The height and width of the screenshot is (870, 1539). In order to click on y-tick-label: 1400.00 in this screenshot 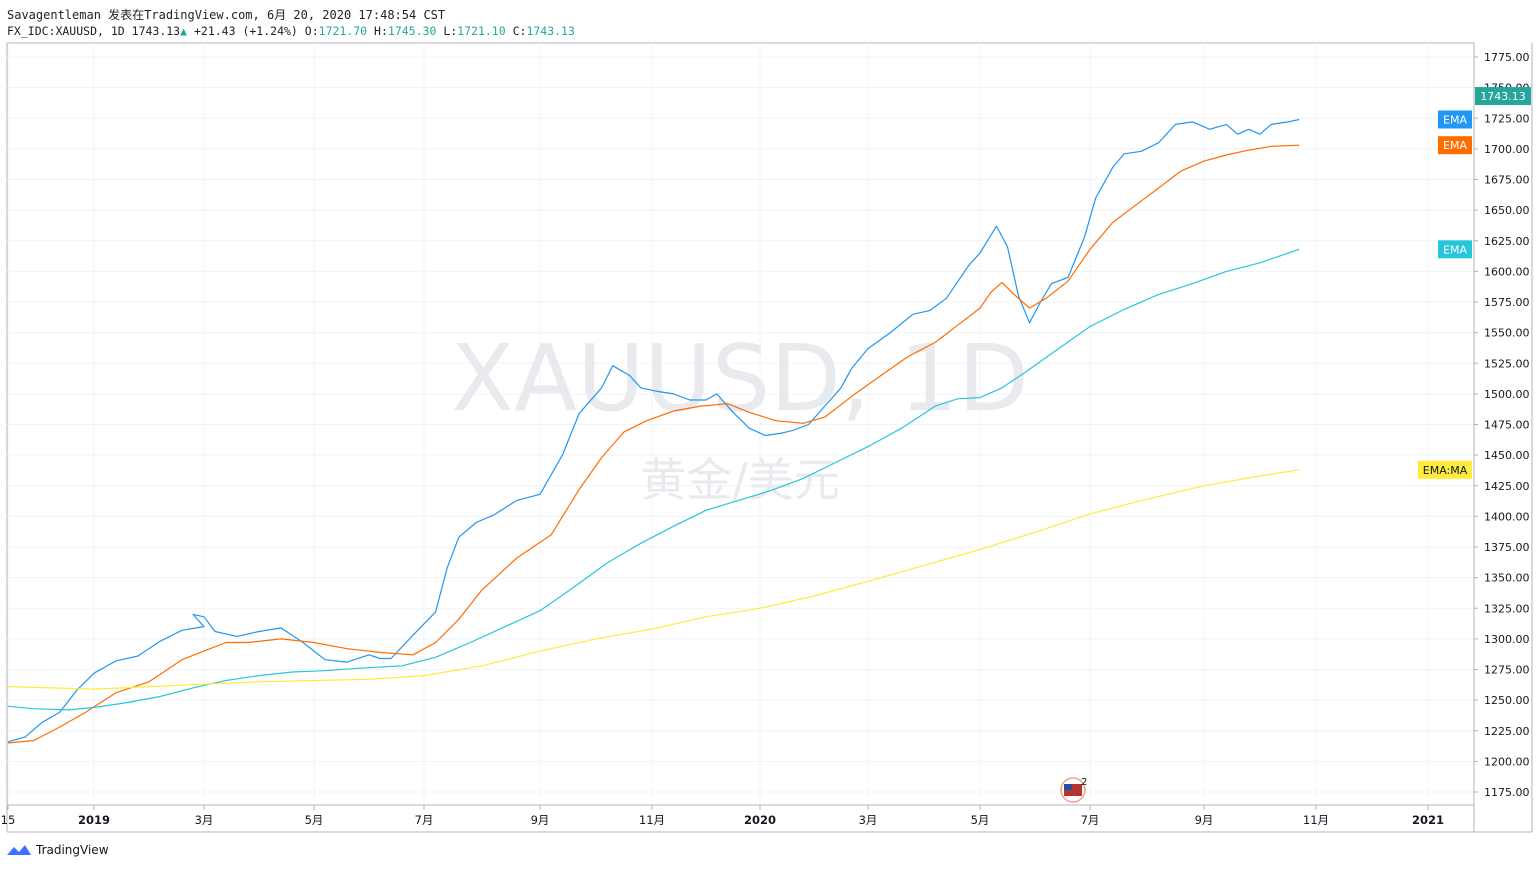, I will do `click(1507, 516)`.